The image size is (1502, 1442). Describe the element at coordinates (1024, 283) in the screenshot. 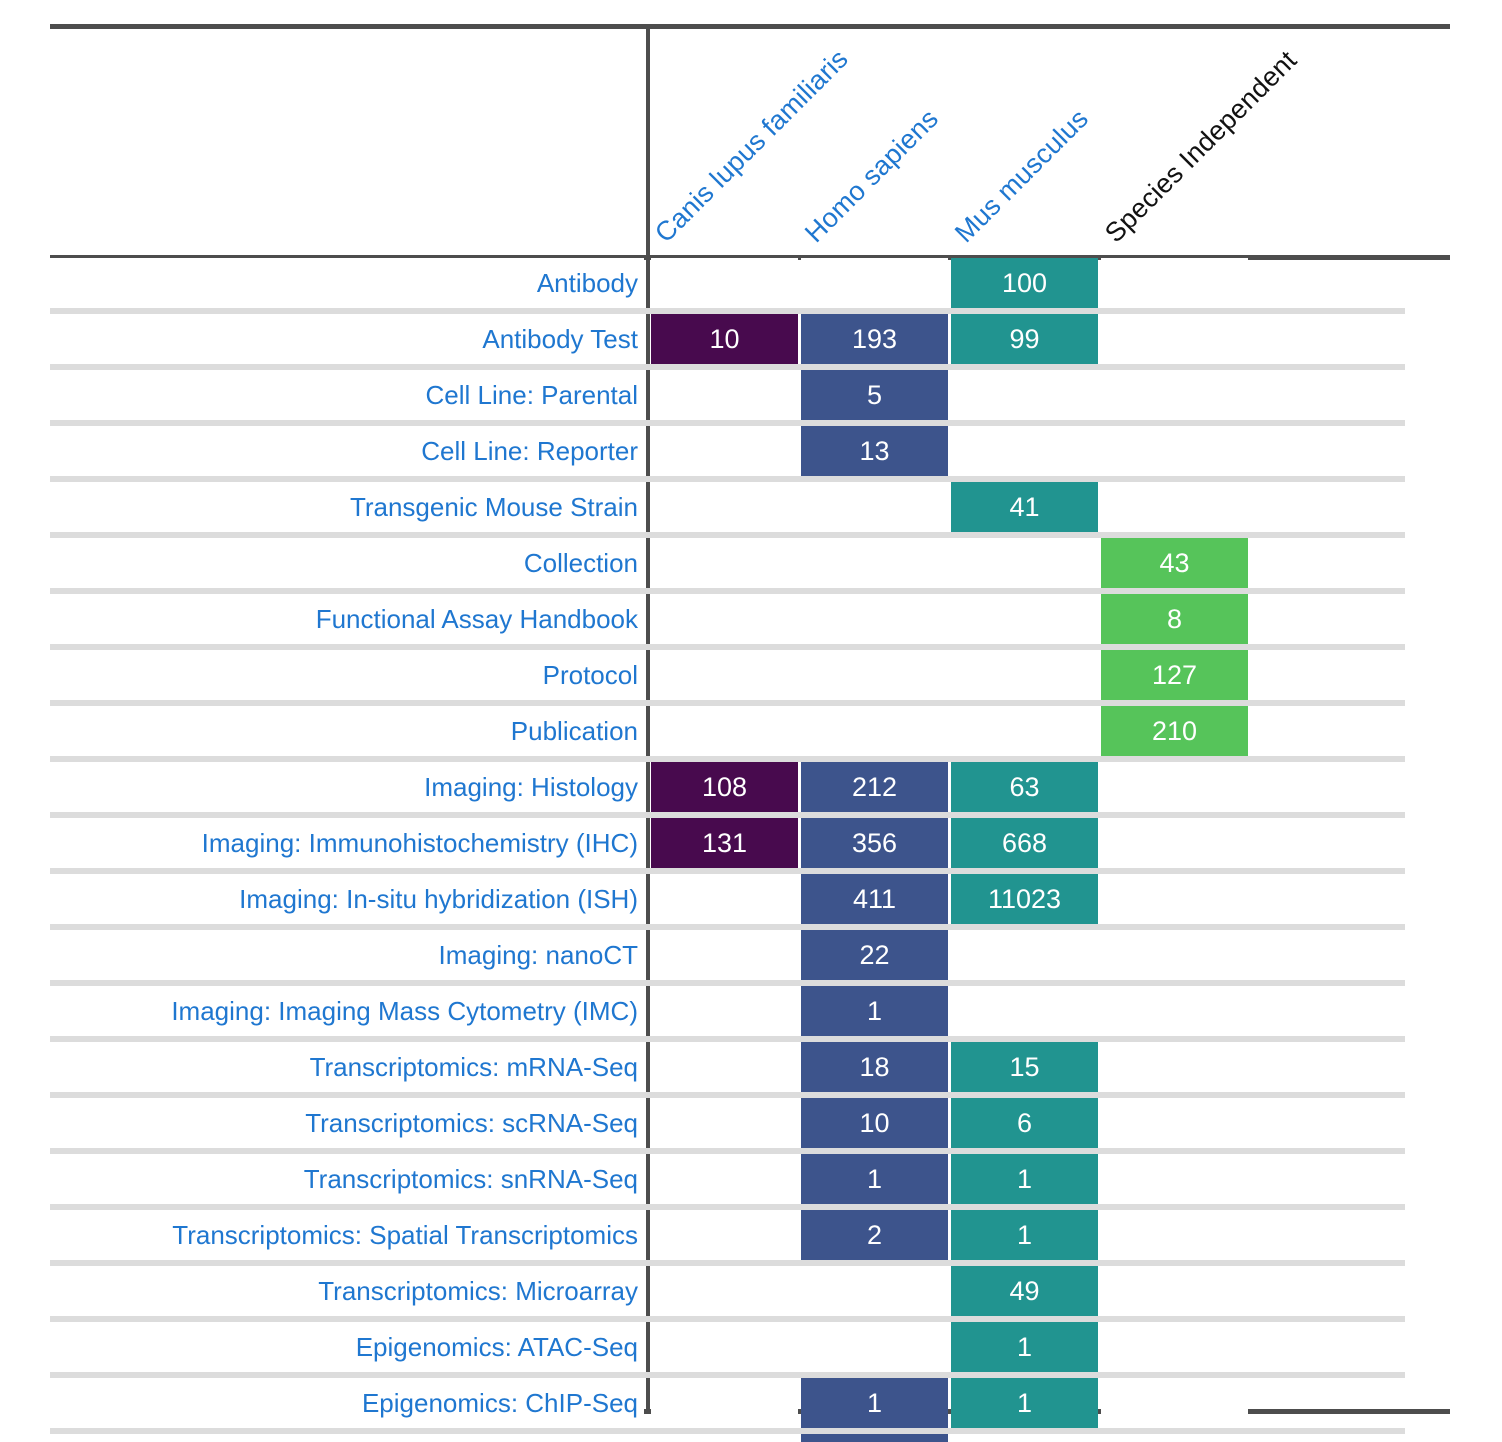

I see `heatmap-cell: 100` at that location.